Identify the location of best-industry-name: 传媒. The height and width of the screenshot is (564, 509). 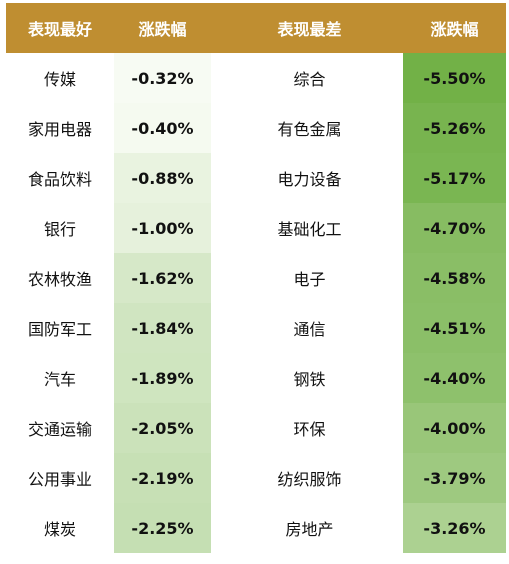
(59, 79).